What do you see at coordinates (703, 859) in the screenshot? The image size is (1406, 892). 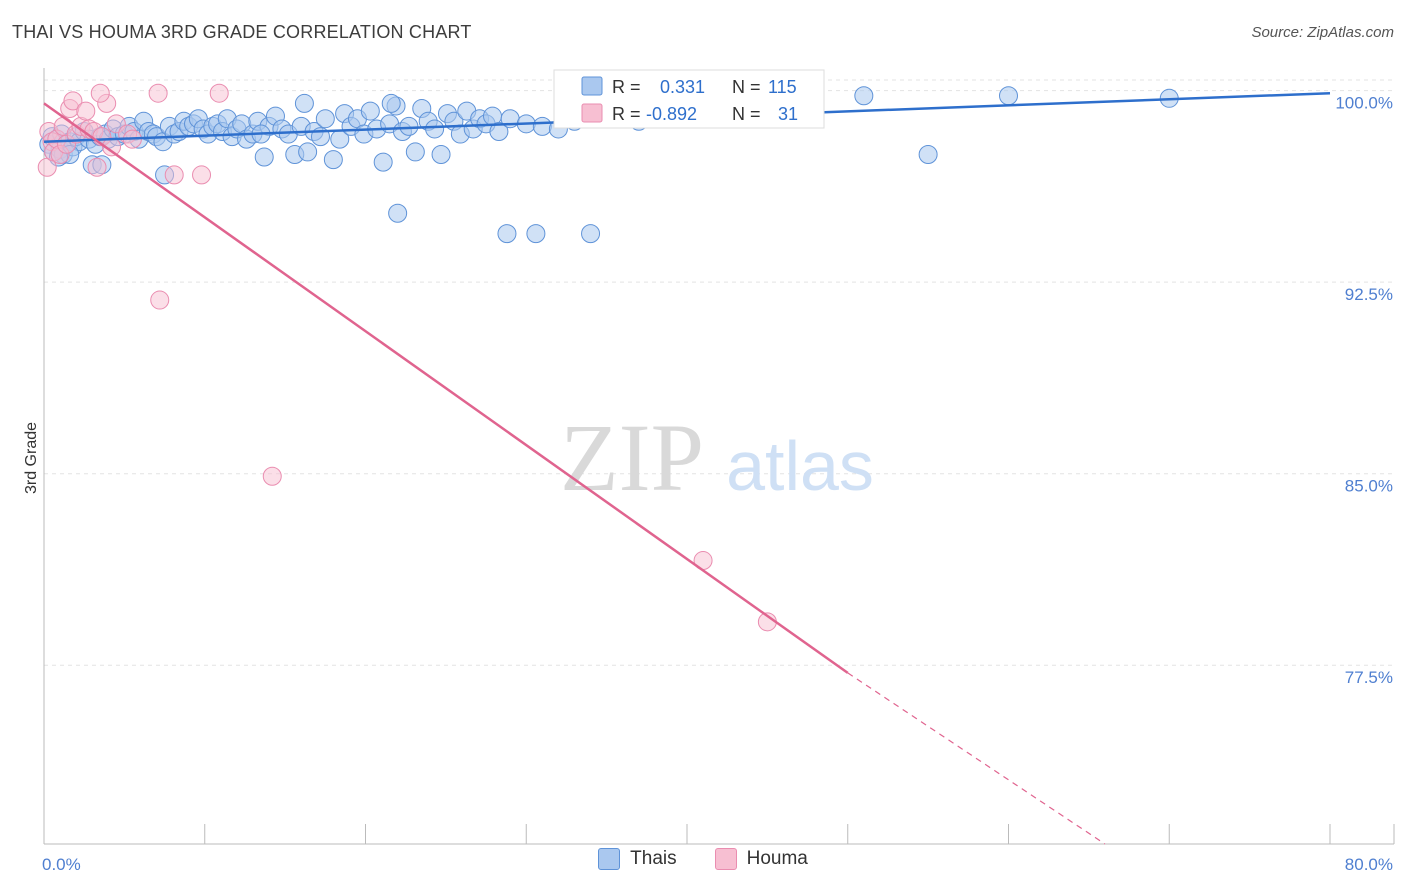 I see `legend: Thais Houma` at bounding box center [703, 859].